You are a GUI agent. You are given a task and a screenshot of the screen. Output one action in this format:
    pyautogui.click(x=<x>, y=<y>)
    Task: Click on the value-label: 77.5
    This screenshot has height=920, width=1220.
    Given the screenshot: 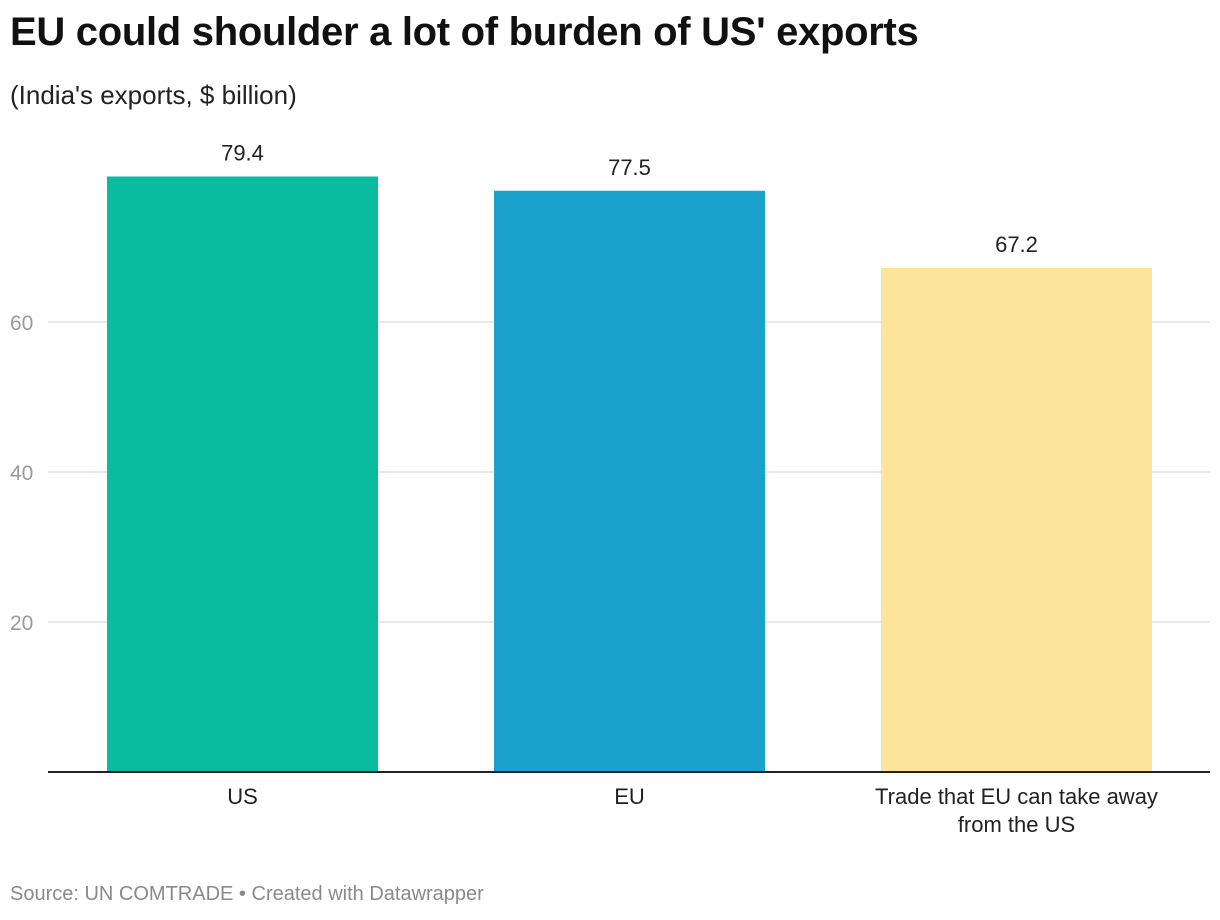 What is the action you would take?
    pyautogui.click(x=629, y=167)
    